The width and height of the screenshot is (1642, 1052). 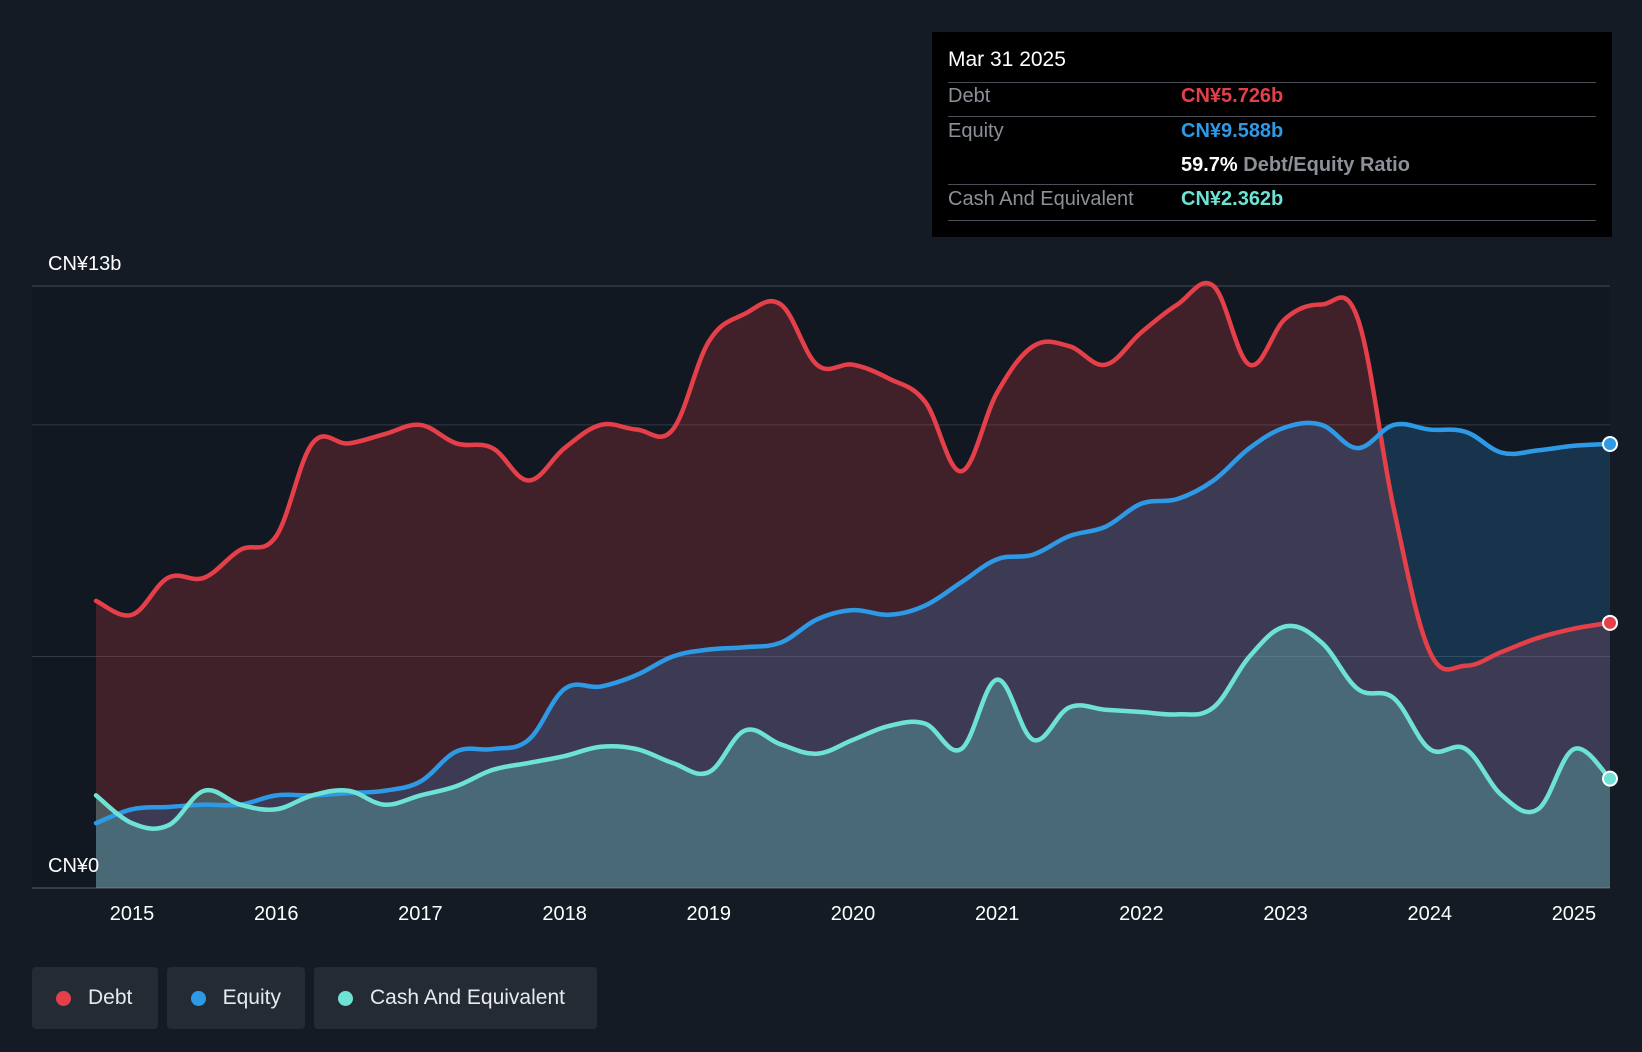 I want to click on x-tick-label: 2025, so click(x=1574, y=914).